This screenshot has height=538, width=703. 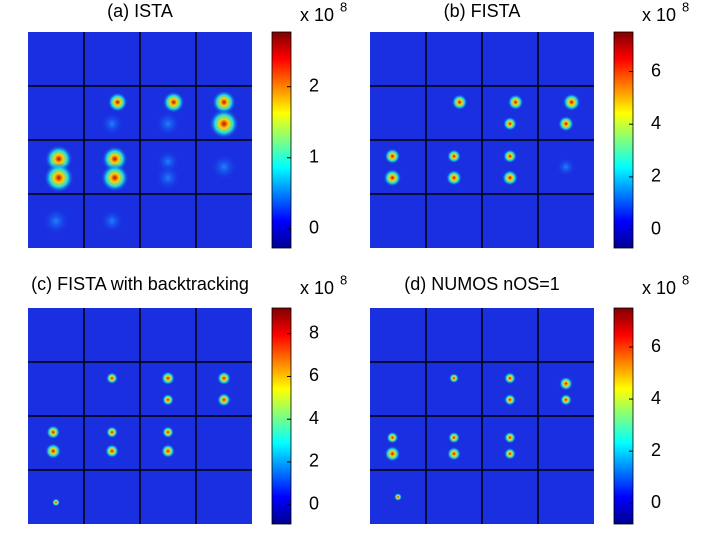 I want to click on colorbar-tick-label: 8, so click(x=314, y=332).